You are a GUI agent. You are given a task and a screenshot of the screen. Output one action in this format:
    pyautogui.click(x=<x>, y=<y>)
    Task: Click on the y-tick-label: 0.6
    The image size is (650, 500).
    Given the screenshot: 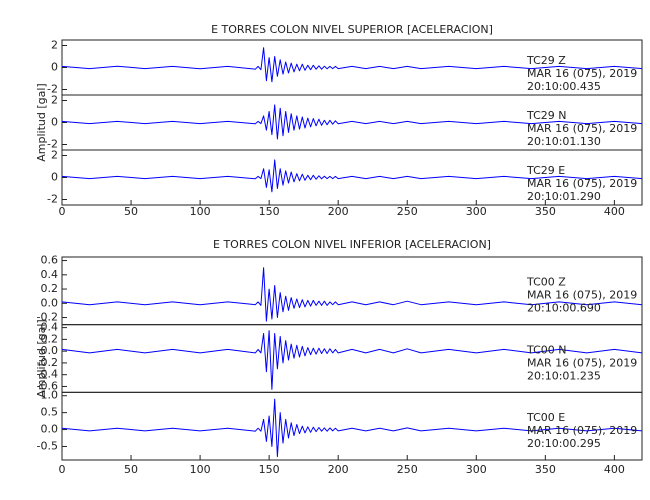 What is the action you would take?
    pyautogui.click(x=50, y=260)
    